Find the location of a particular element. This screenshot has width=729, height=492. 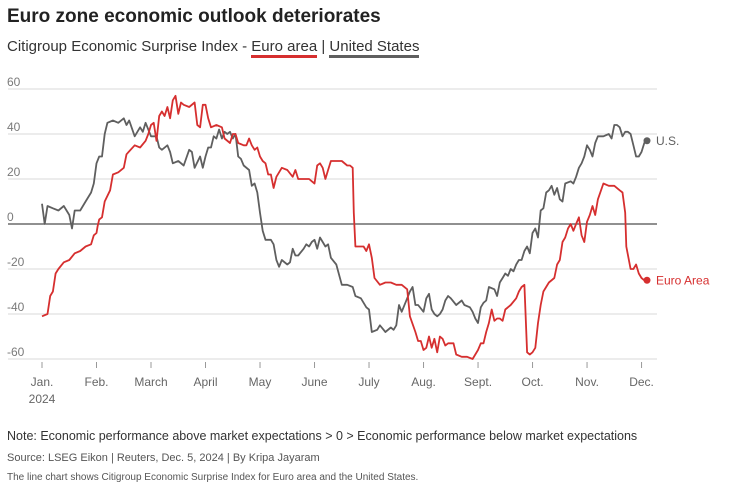

y-tick-label: -20 is located at coordinates (16, 262).